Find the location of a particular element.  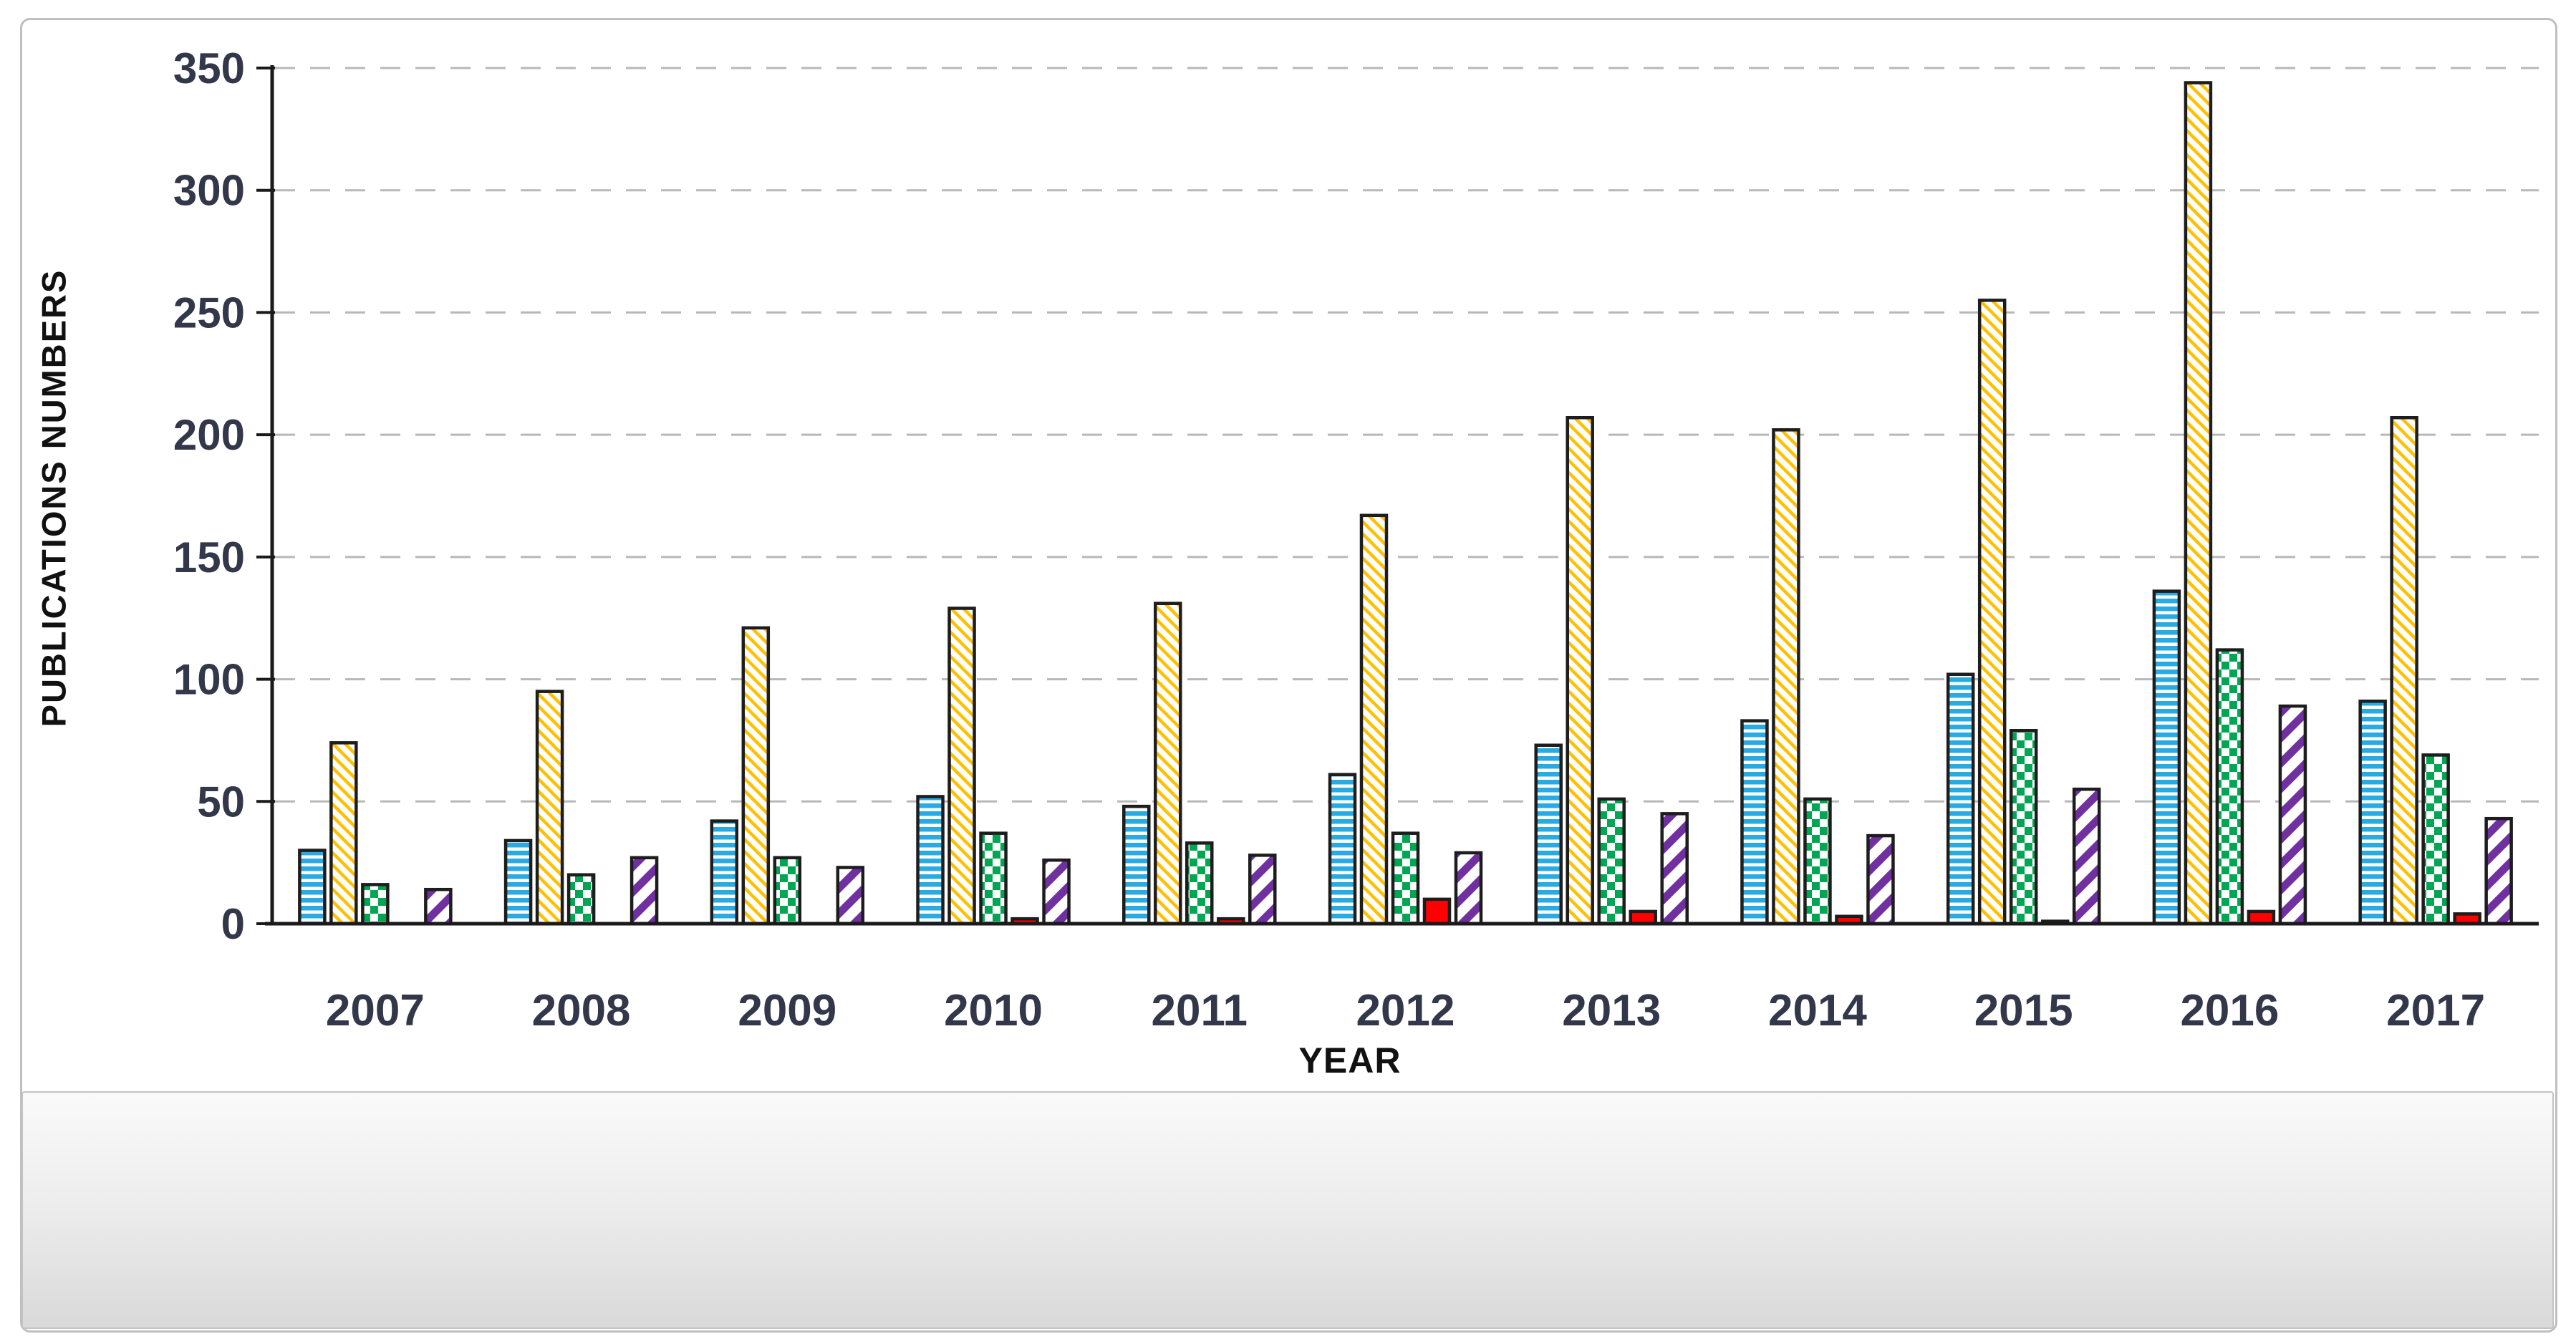

x-tick-label-2007: 2007 is located at coordinates (376, 1011).